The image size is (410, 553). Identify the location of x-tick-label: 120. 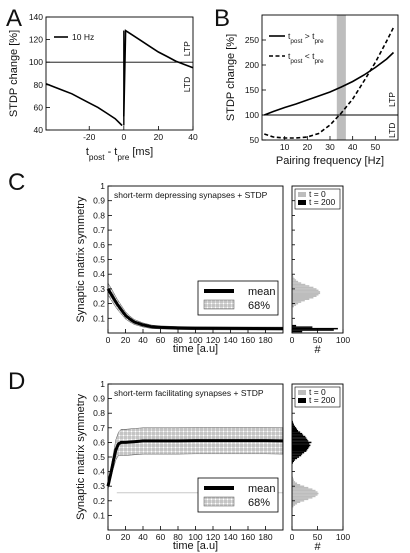
(213, 340).